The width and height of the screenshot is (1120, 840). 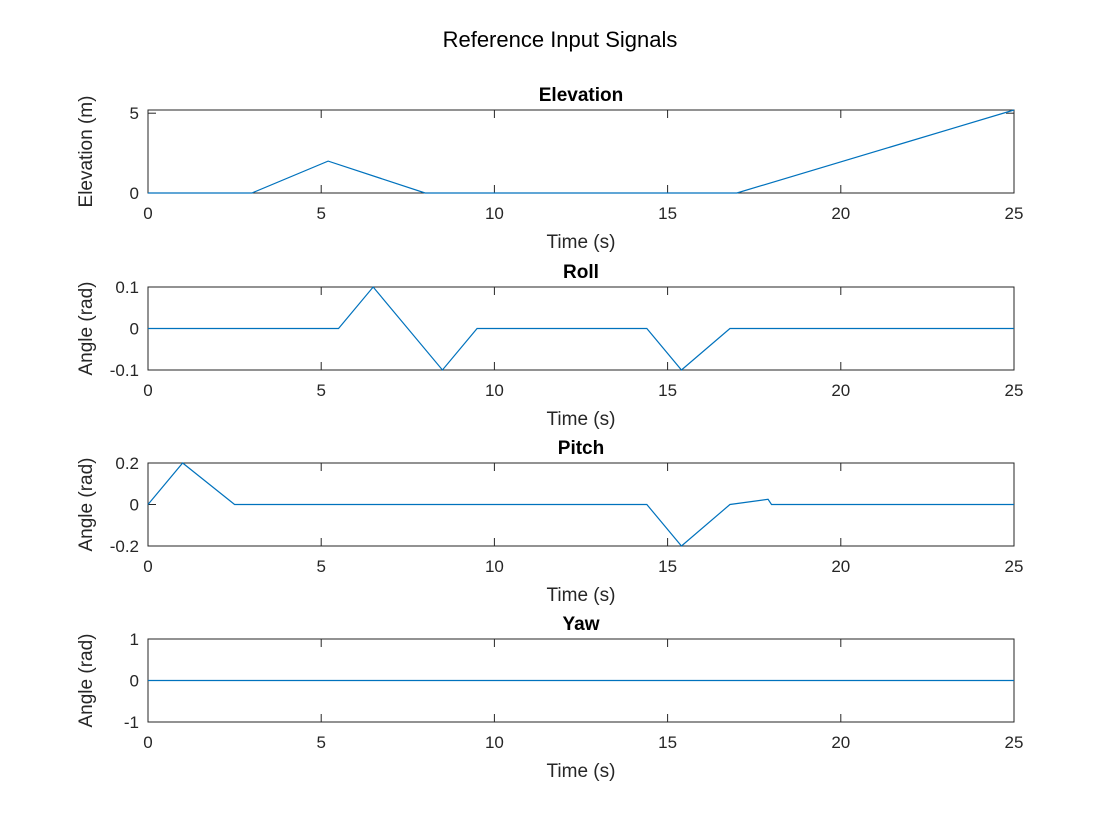 I want to click on pitch-xtick-label: 15, so click(x=667, y=566).